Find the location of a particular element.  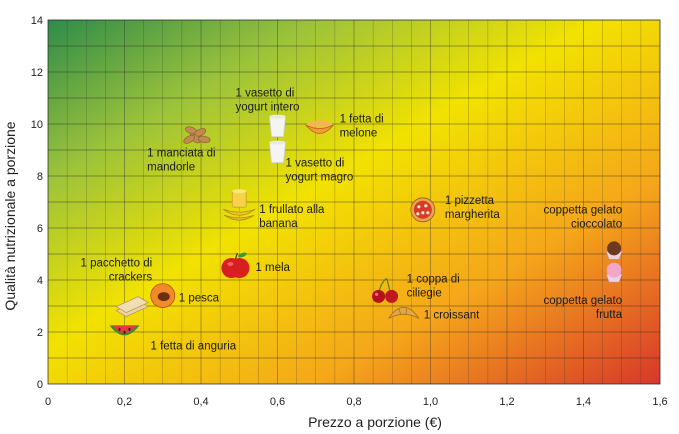

almonds-icon is located at coordinates (197, 135).